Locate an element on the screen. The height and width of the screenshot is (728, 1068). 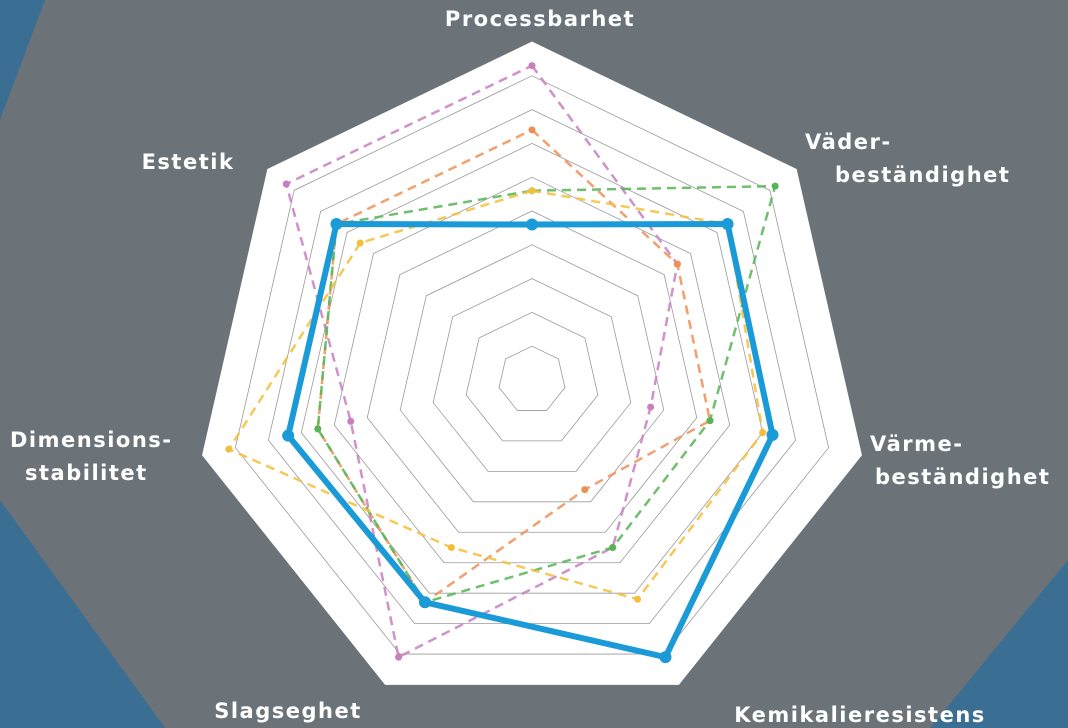
axis-label: Kemikalieresistens is located at coordinates (860, 715).